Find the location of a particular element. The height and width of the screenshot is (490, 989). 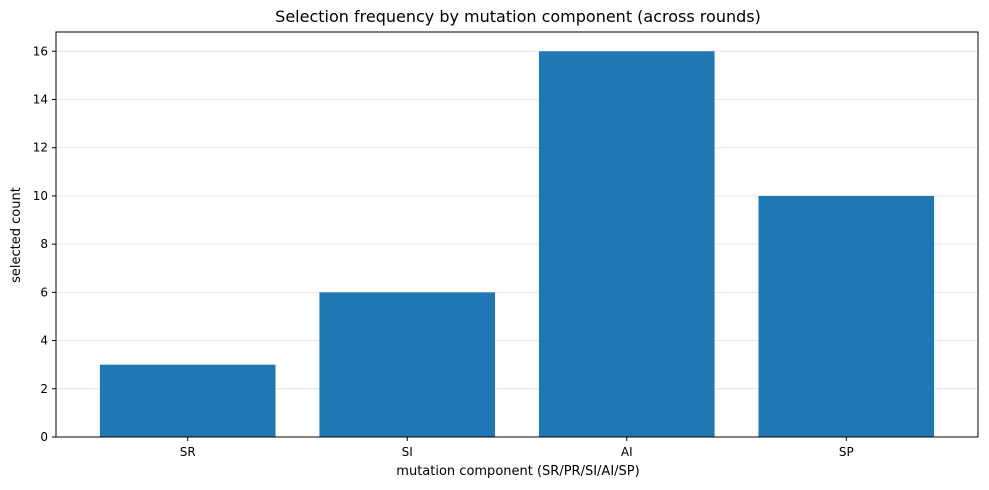

y-tick-label: 6 is located at coordinates (44, 292).